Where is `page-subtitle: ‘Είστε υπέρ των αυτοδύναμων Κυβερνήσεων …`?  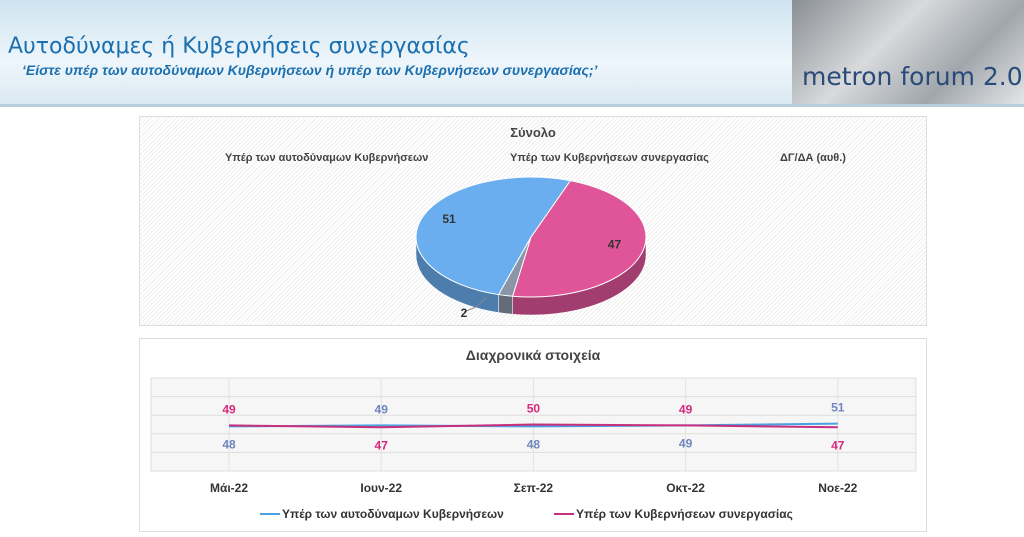 page-subtitle: ‘Είστε υπέρ των αυτοδύναμων Κυβερνήσεων … is located at coordinates (310, 70).